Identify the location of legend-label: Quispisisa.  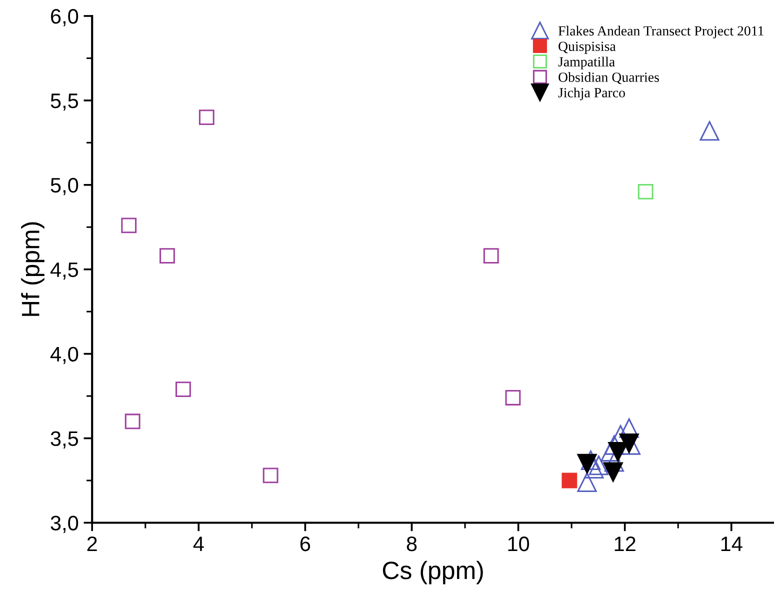
(587, 48).